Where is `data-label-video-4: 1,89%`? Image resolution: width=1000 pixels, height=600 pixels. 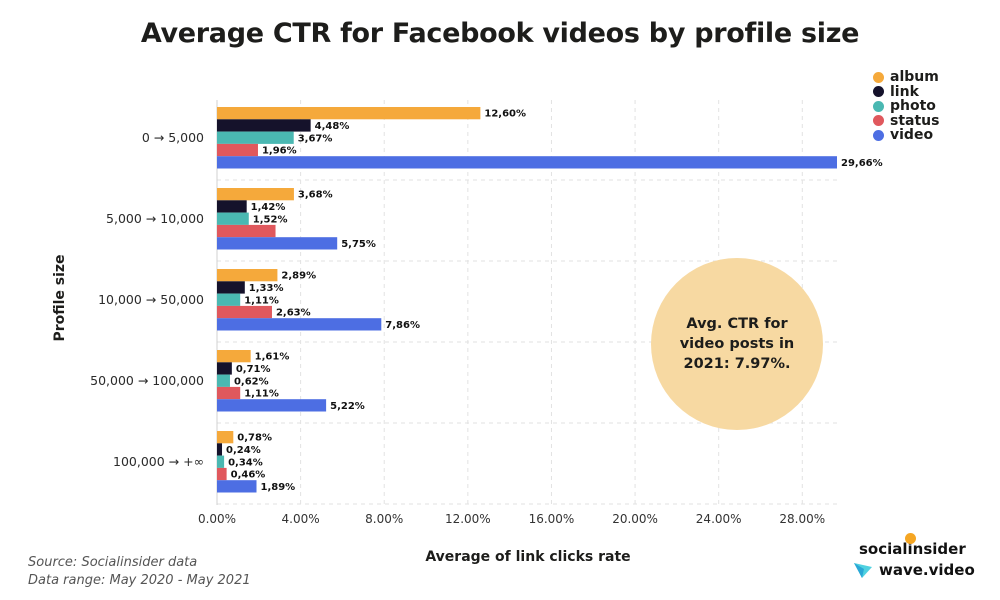
data-label-video-4: 1,89% is located at coordinates (278, 487).